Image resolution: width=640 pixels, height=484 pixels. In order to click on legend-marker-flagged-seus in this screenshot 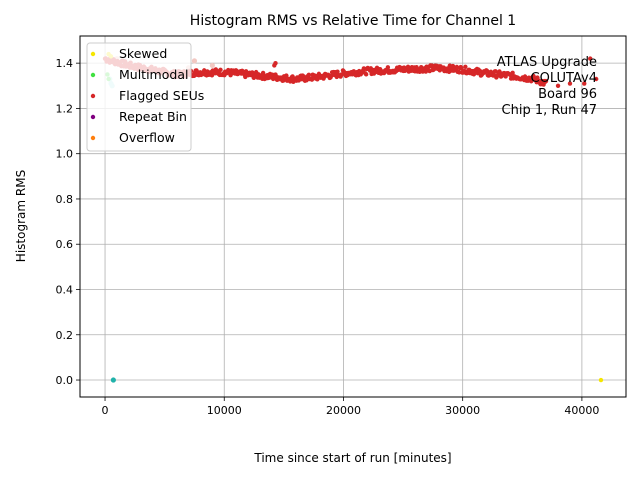, I will do `click(93, 96)`.